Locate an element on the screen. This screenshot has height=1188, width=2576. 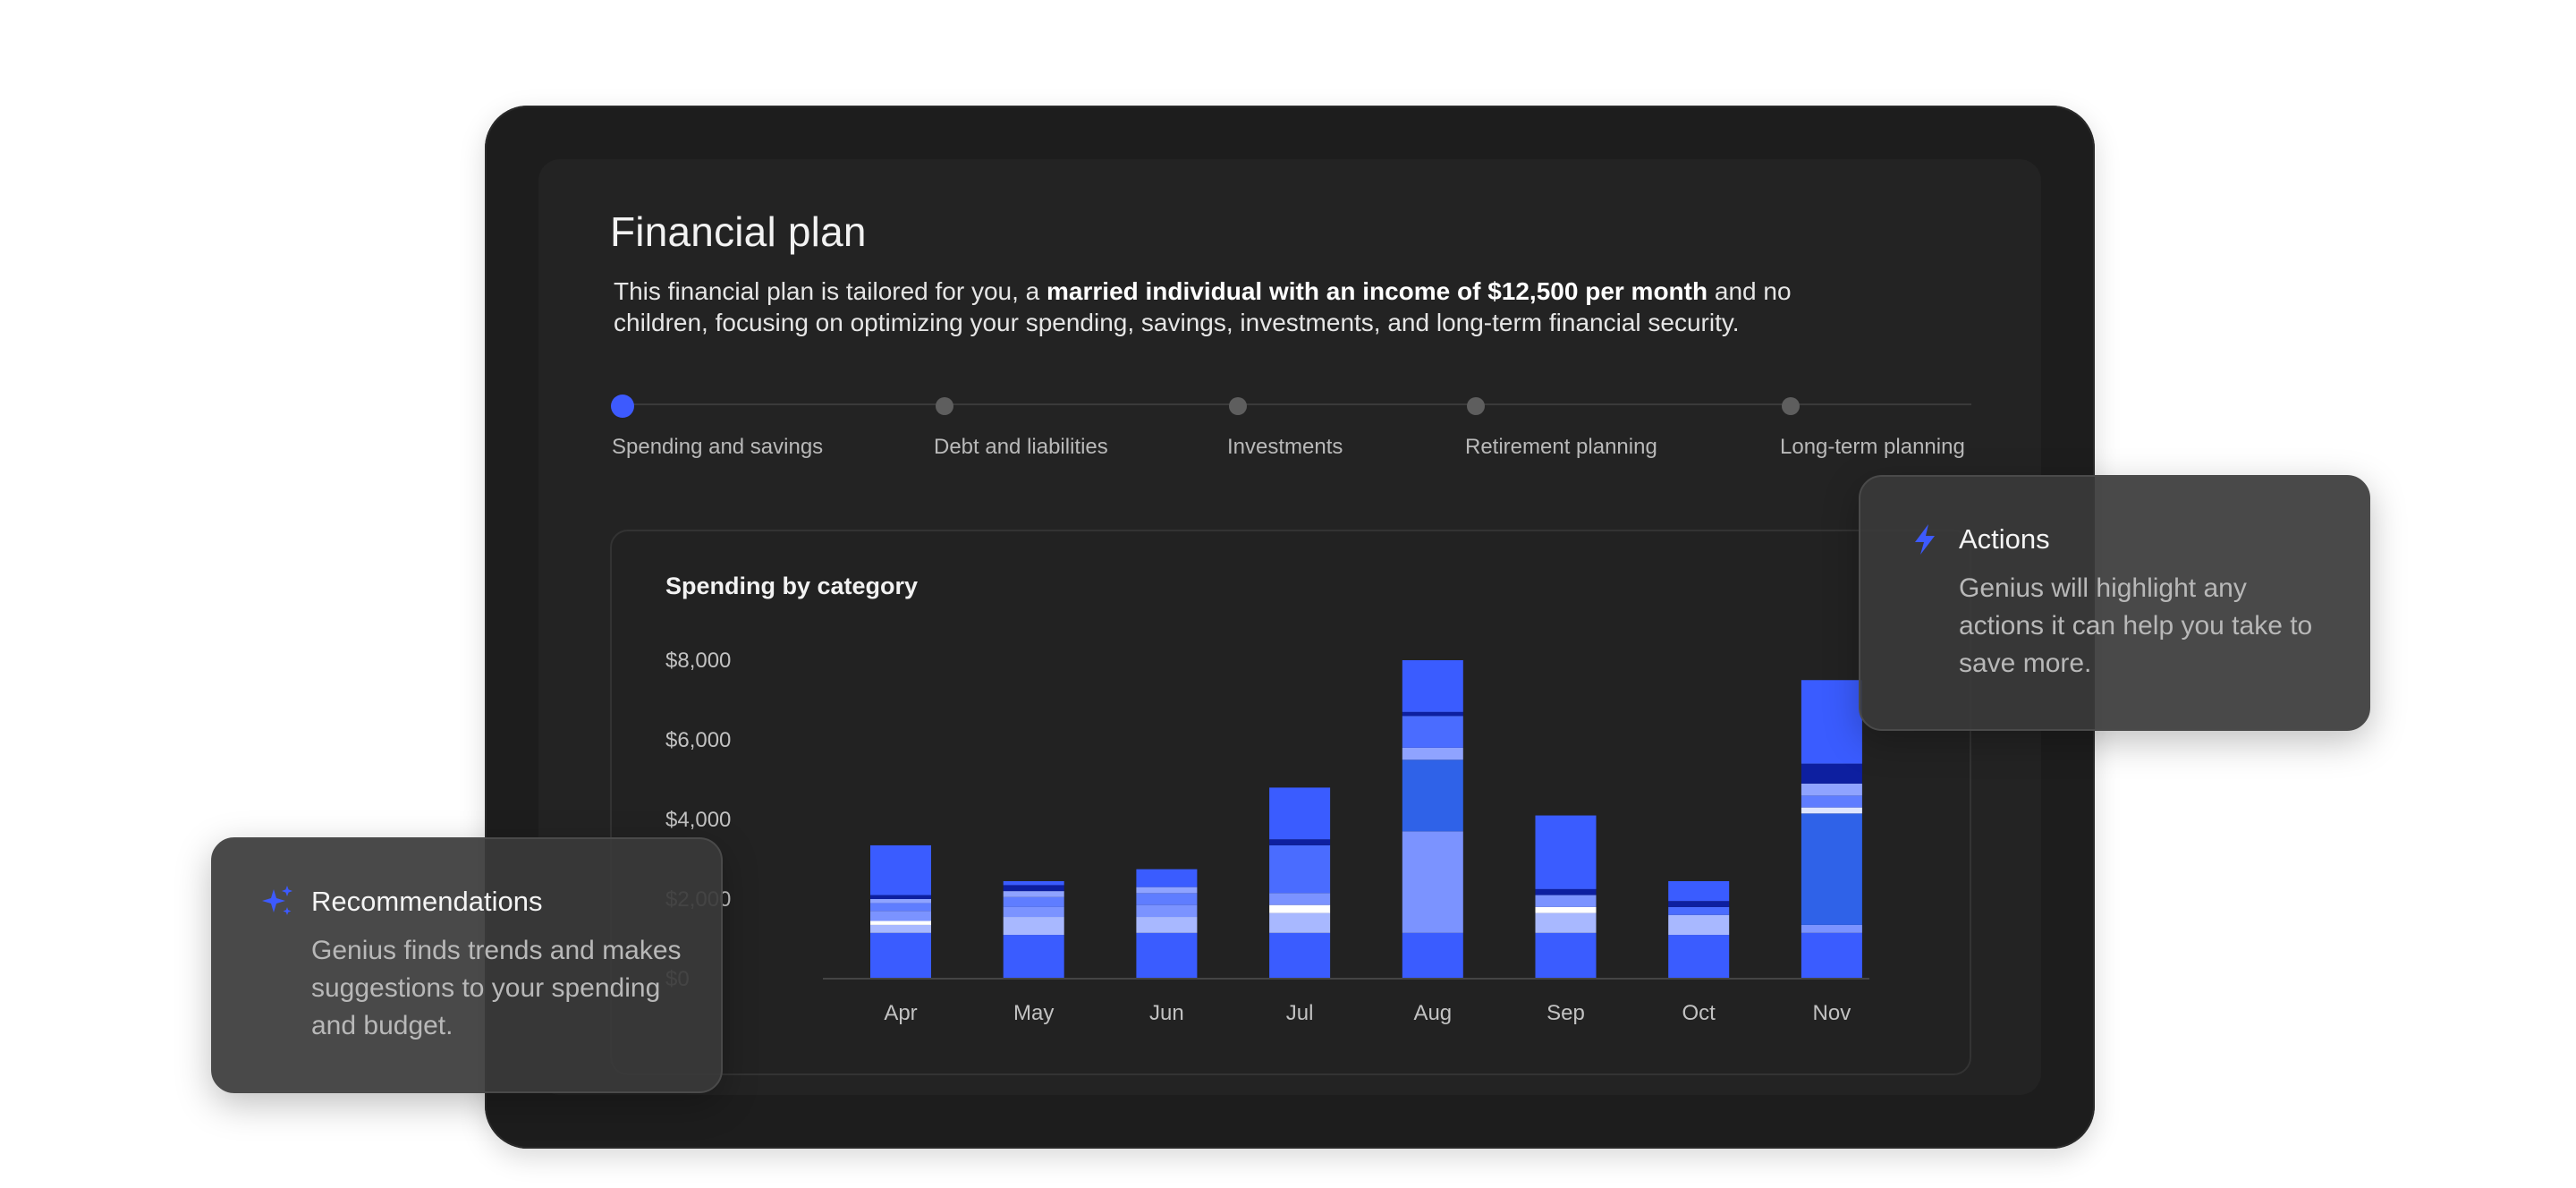
x-tick-label: Jun is located at coordinates (1166, 1013).